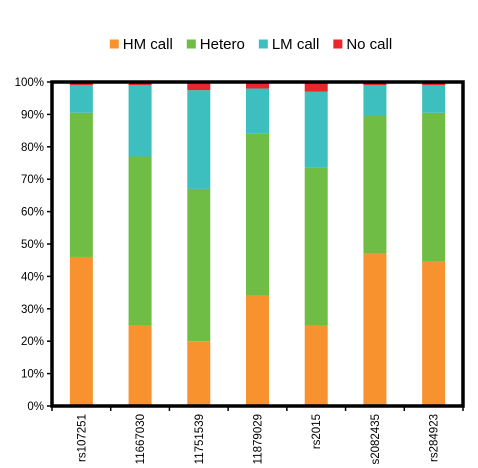  I want to click on legend-swatch-hm-call, so click(114, 44).